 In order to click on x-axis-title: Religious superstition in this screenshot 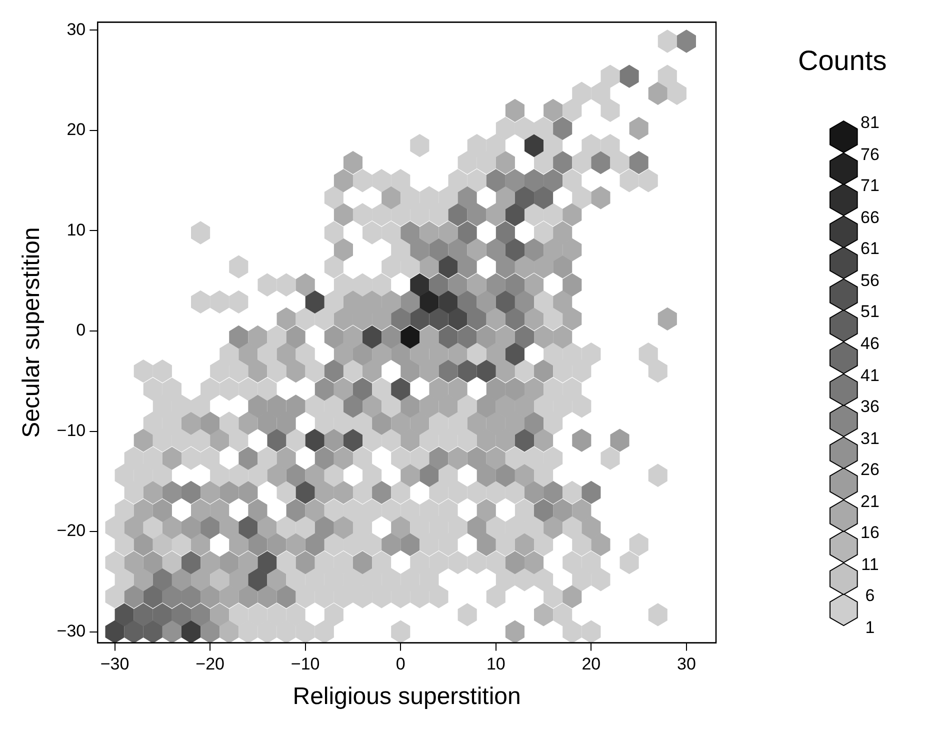, I will do `click(406, 696)`.